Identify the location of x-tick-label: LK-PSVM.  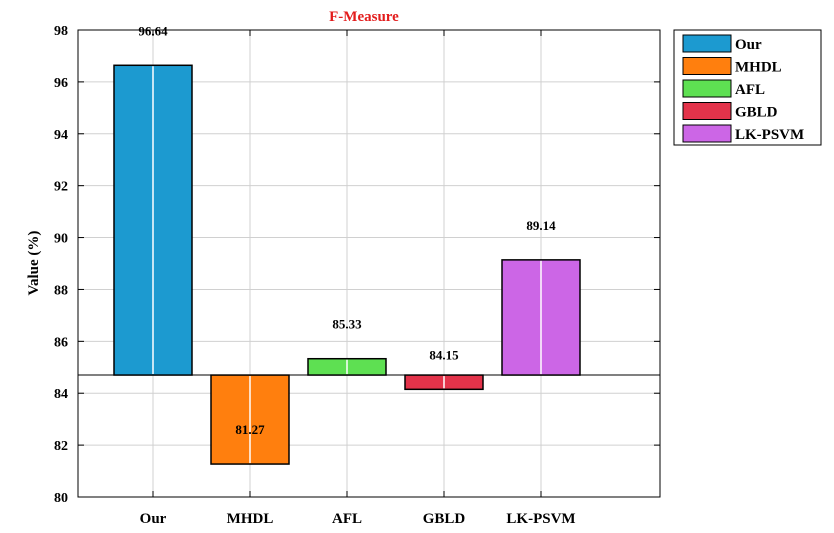
(540, 519).